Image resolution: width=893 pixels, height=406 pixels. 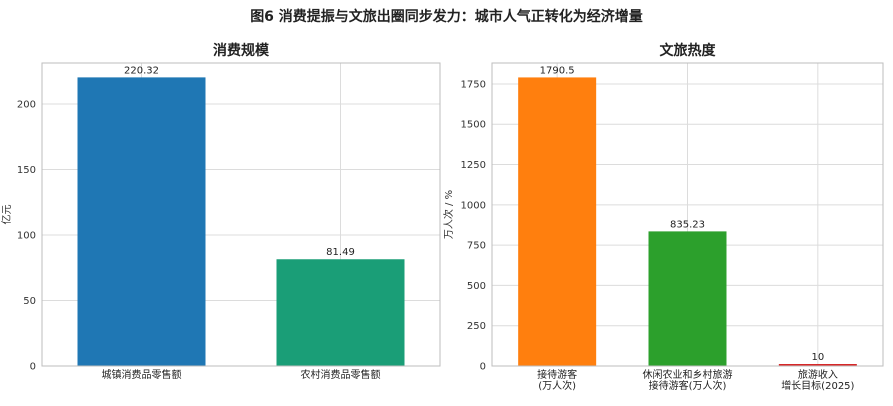 I want to click on chart2-y-tick-label: 1500, so click(x=473, y=125).